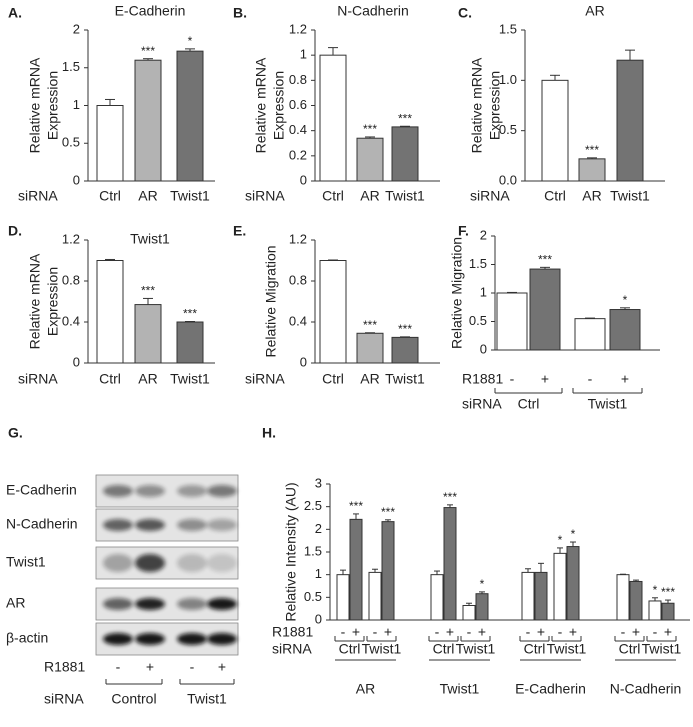 The width and height of the screenshot is (693, 727). Describe the element at coordinates (15, 13) in the screenshot. I see `panel-label: A.` at that location.